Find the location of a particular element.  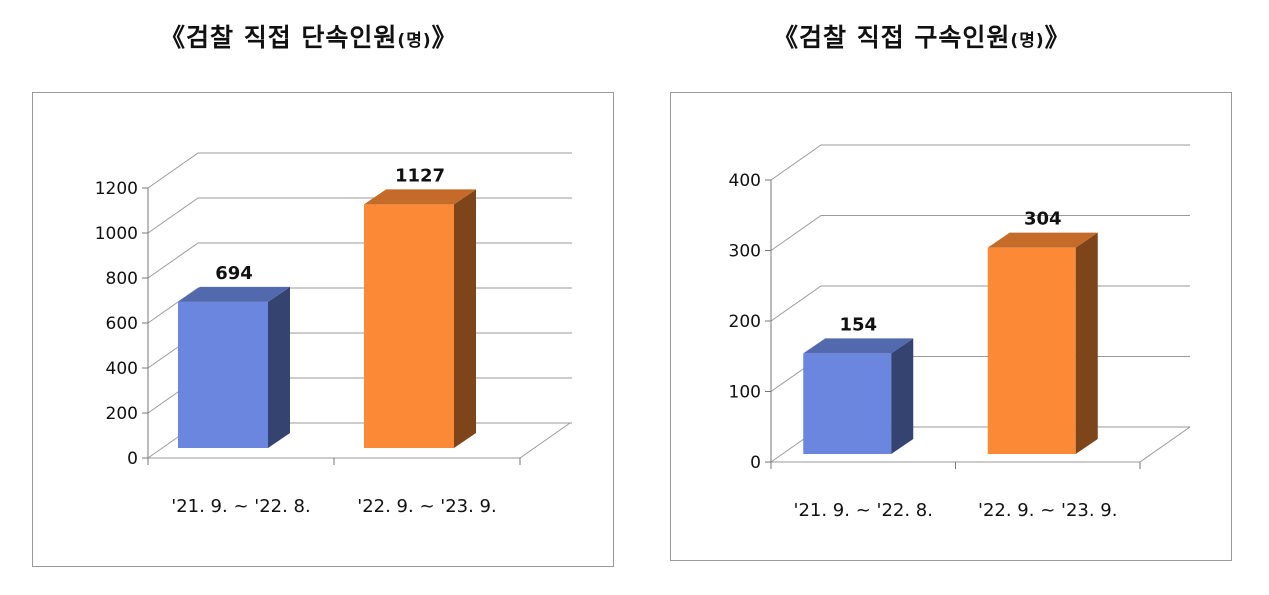

data-label: 1127 is located at coordinates (420, 175).